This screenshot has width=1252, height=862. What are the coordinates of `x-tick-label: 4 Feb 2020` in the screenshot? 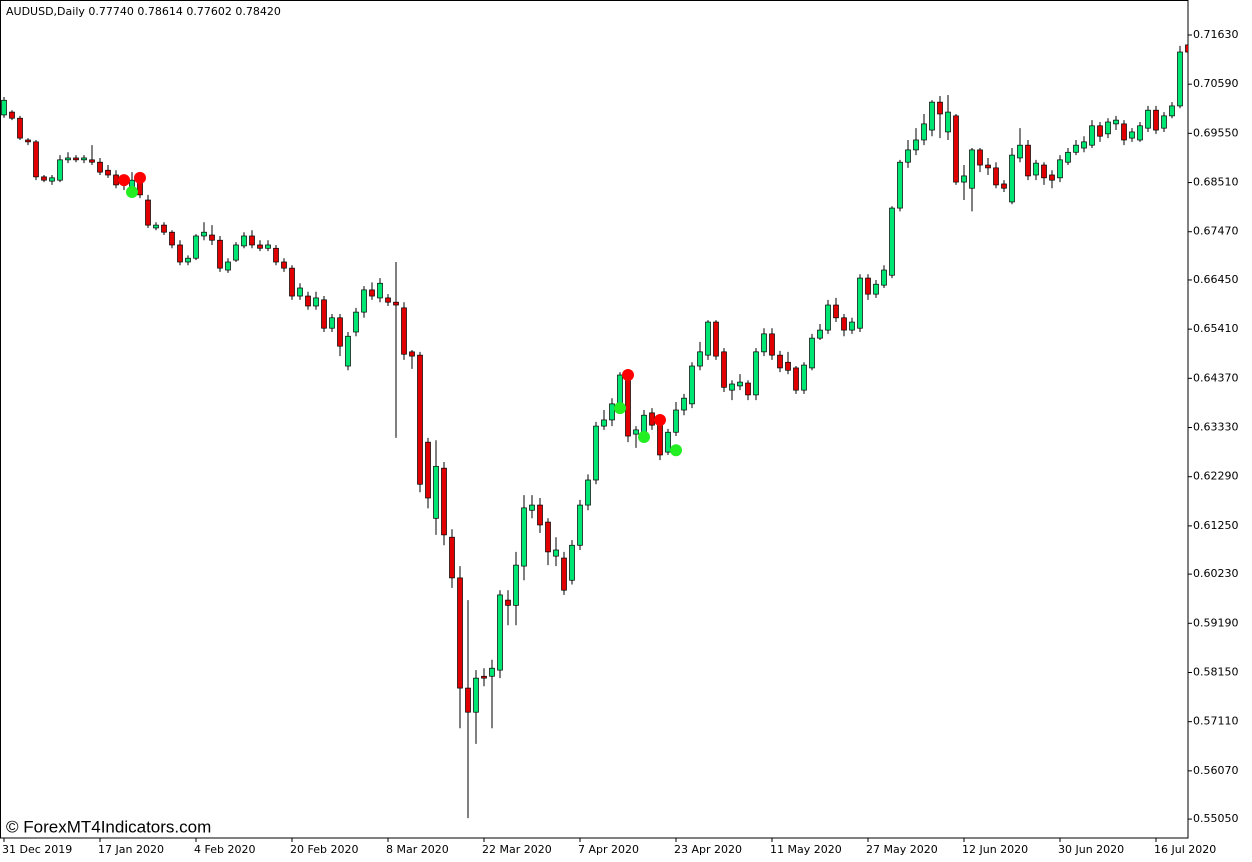 It's located at (224, 849).